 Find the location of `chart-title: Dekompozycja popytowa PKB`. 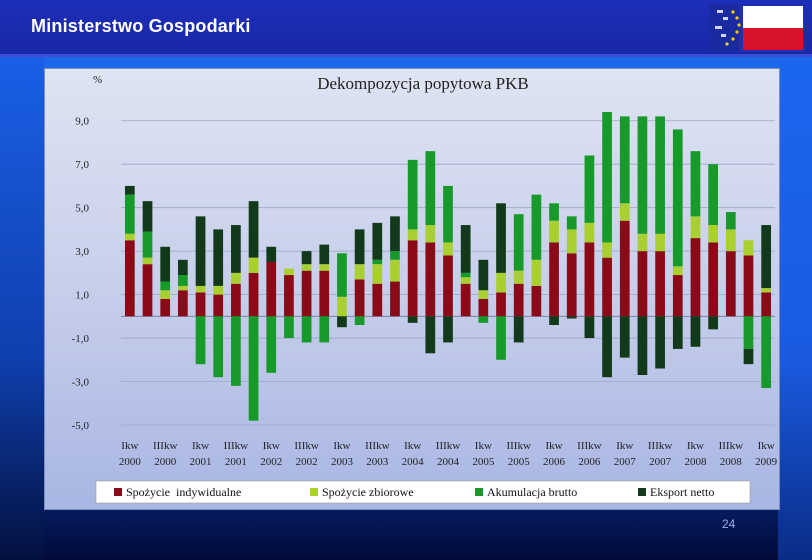

chart-title: Dekompozycja popytowa PKB is located at coordinates (423, 83).